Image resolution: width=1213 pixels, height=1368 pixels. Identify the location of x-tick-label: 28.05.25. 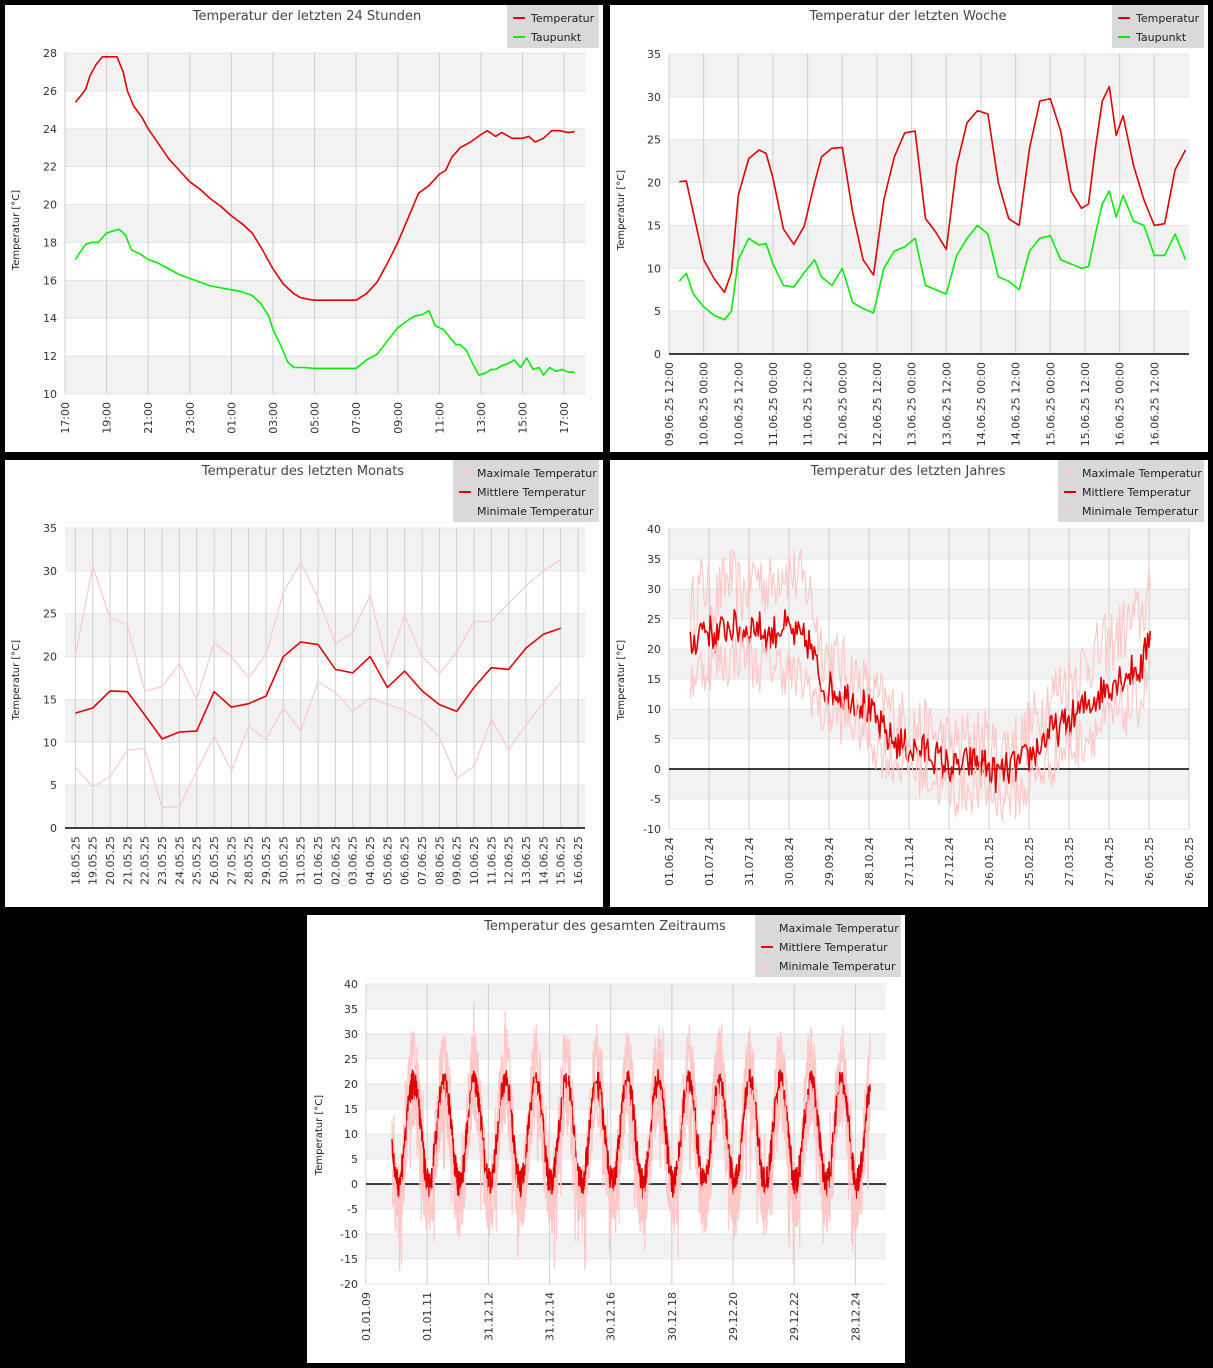
(249, 860).